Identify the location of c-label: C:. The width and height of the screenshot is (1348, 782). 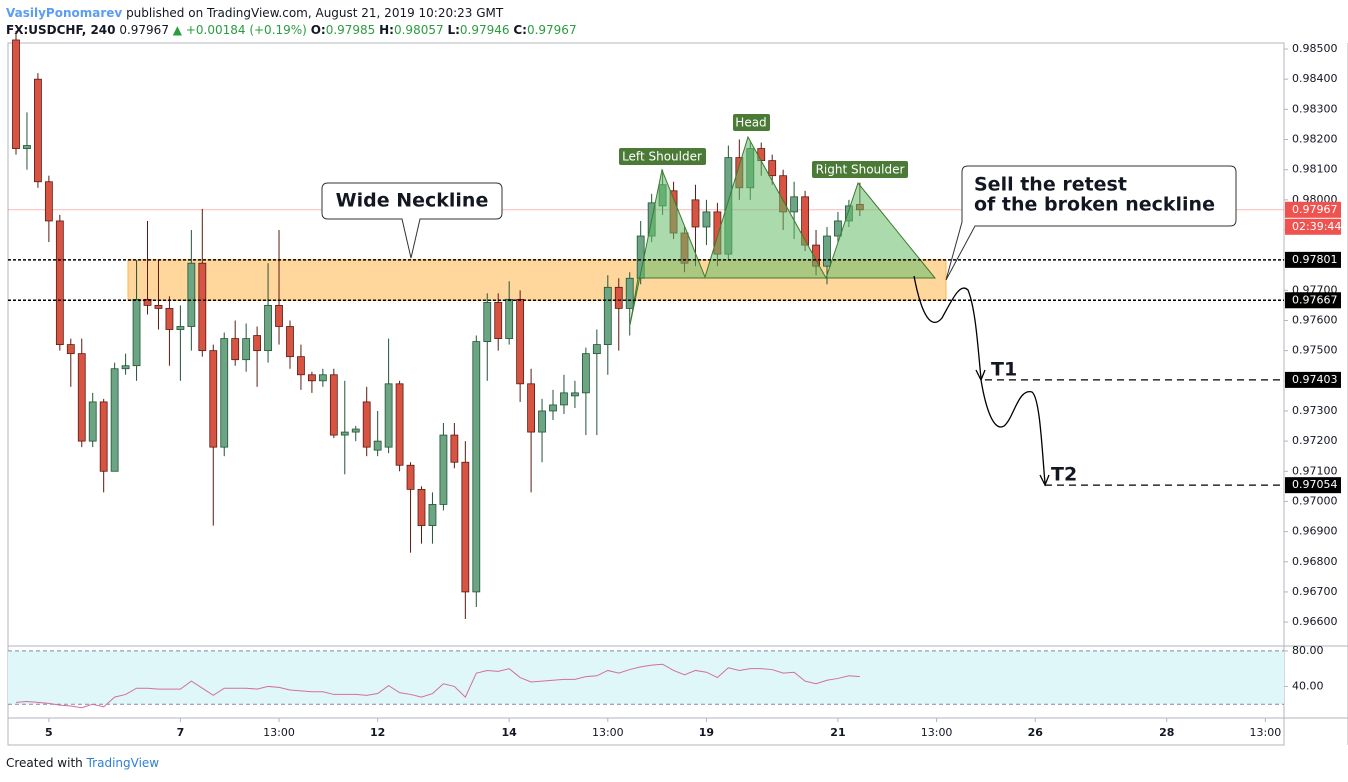
(520, 30).